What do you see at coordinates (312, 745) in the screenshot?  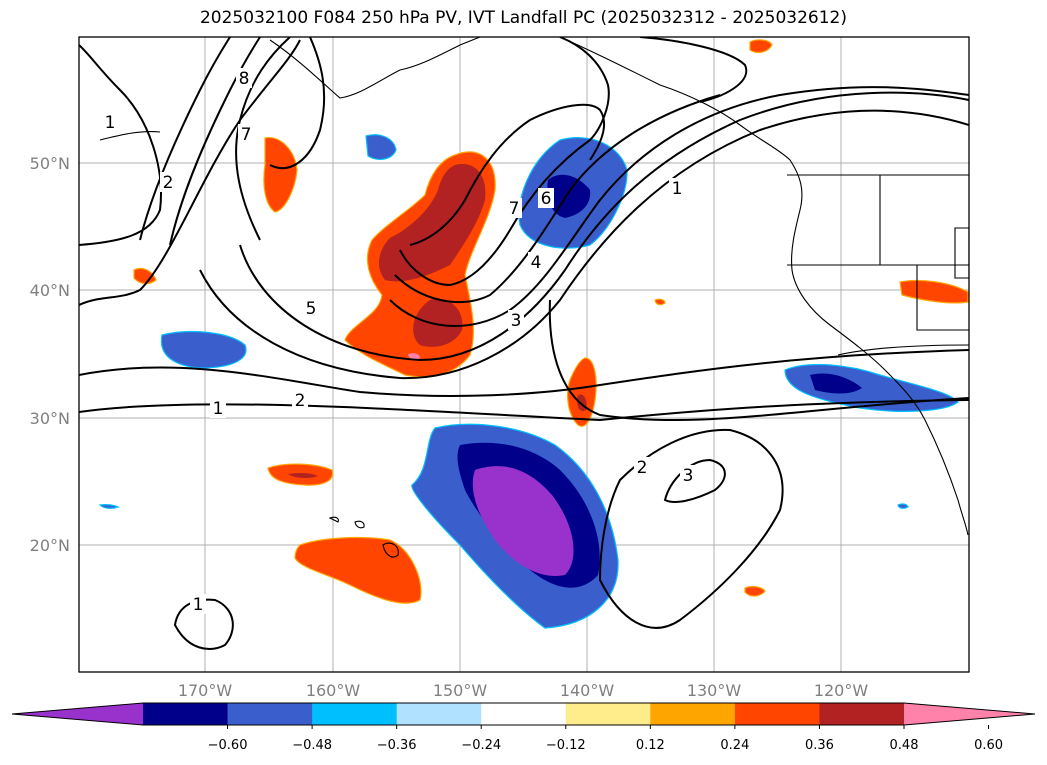 I see `colorbar-tick-label: −0.48` at bounding box center [312, 745].